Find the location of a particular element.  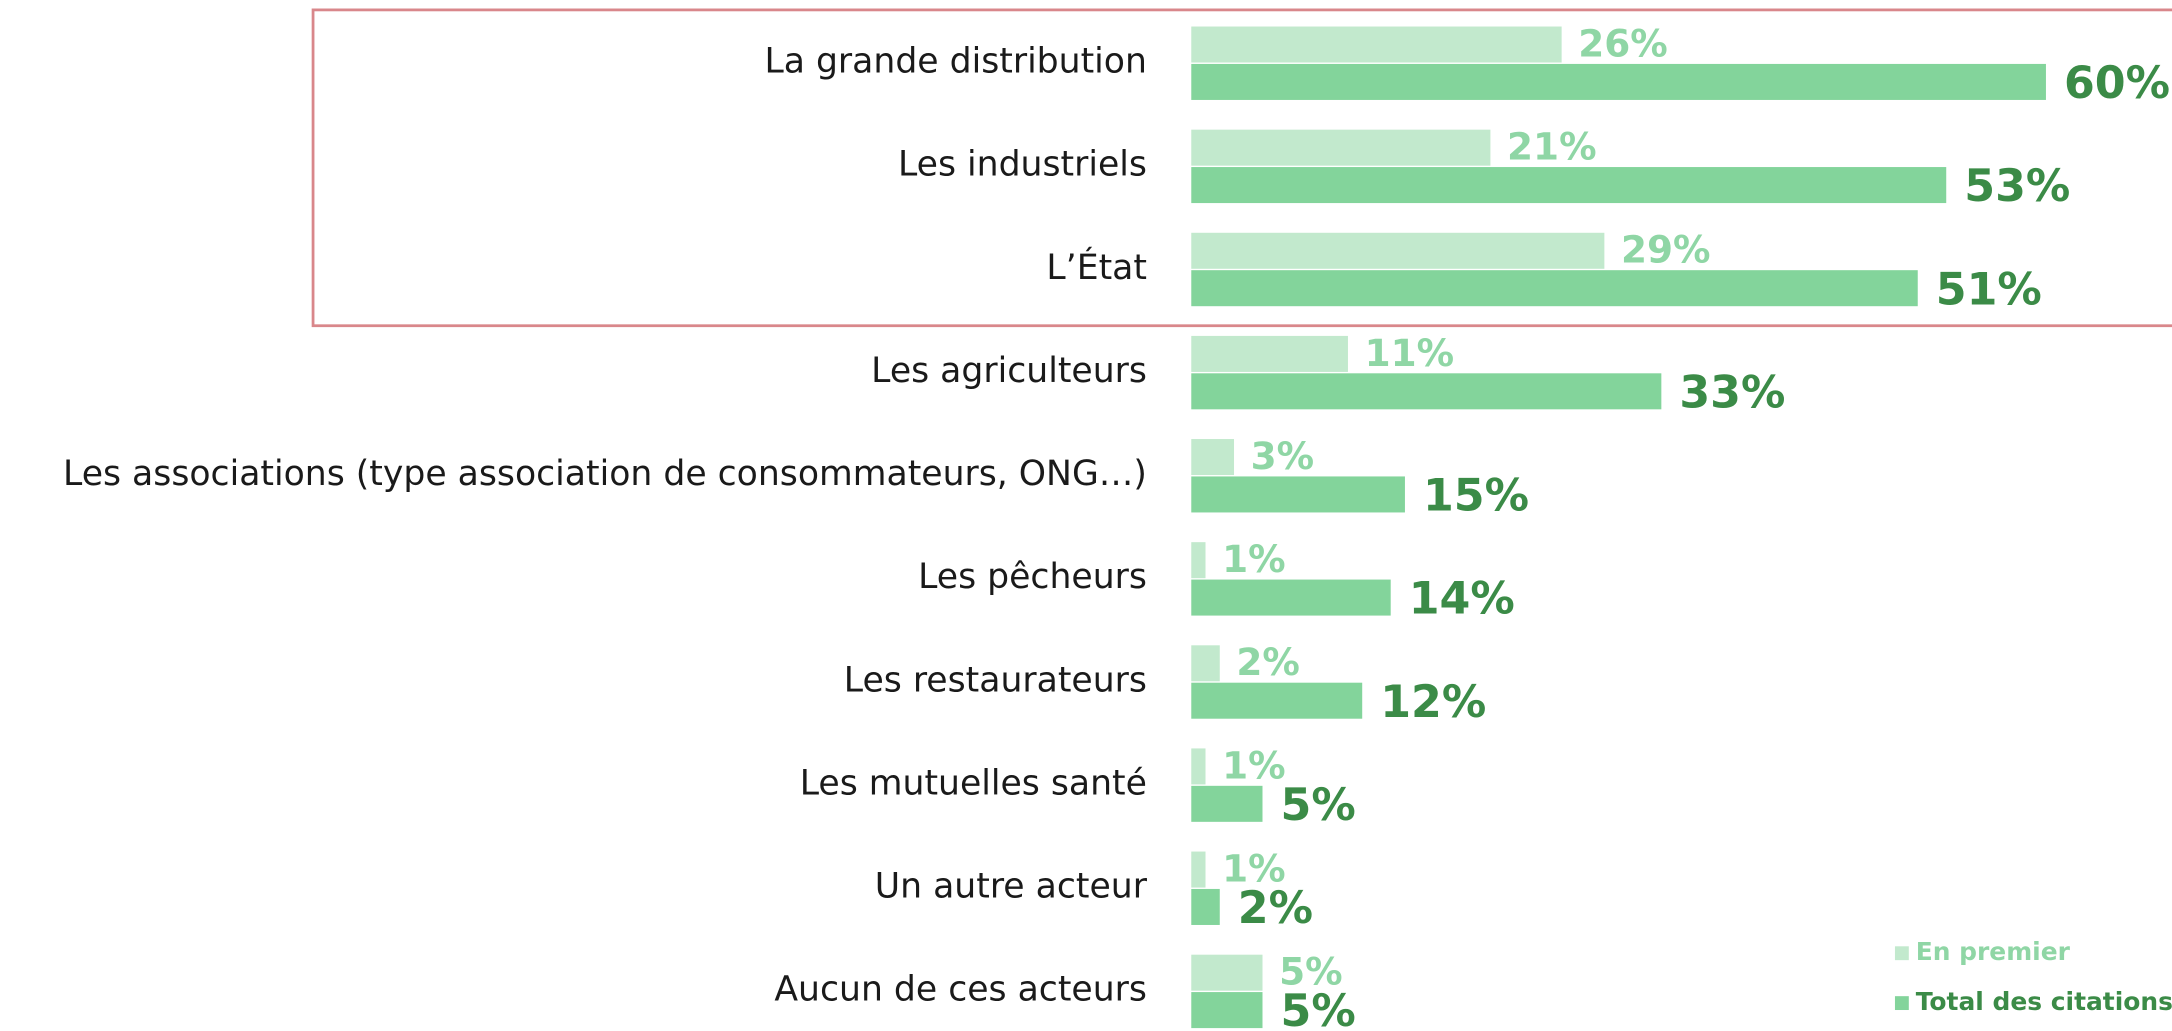

value-label: 11% is located at coordinates (1409, 353).